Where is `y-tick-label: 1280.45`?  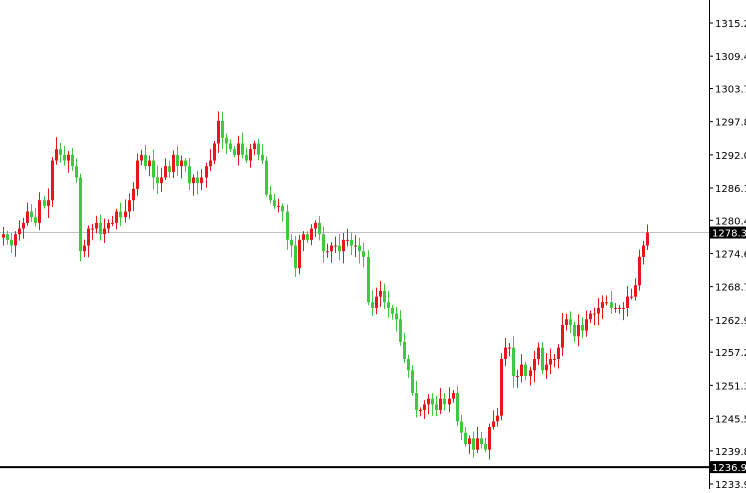 y-tick-label: 1280.45 is located at coordinates (730, 221).